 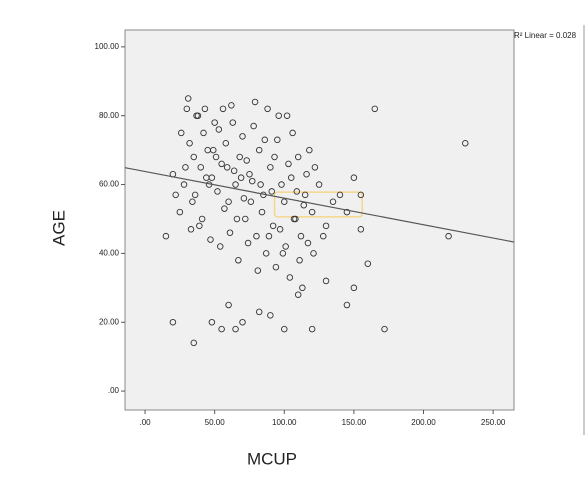 What do you see at coordinates (109, 184) in the screenshot?
I see `y-tick-label: 60.00` at bounding box center [109, 184].